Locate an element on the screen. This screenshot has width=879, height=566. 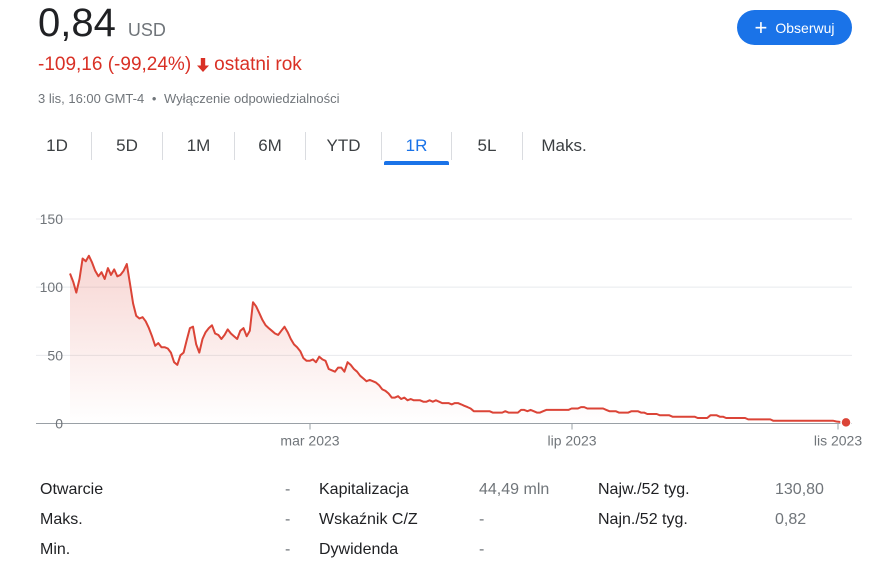
follow-label: Obserwuj is located at coordinates (805, 27).